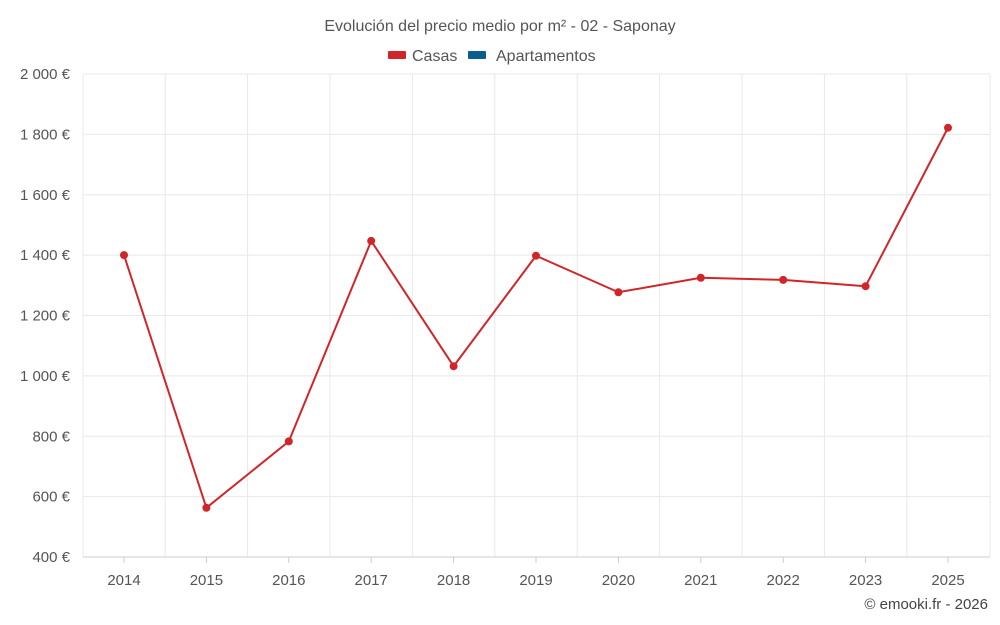 This screenshot has height=625, width=1000. What do you see at coordinates (288, 580) in the screenshot?
I see `x-tick-label: 2016` at bounding box center [288, 580].